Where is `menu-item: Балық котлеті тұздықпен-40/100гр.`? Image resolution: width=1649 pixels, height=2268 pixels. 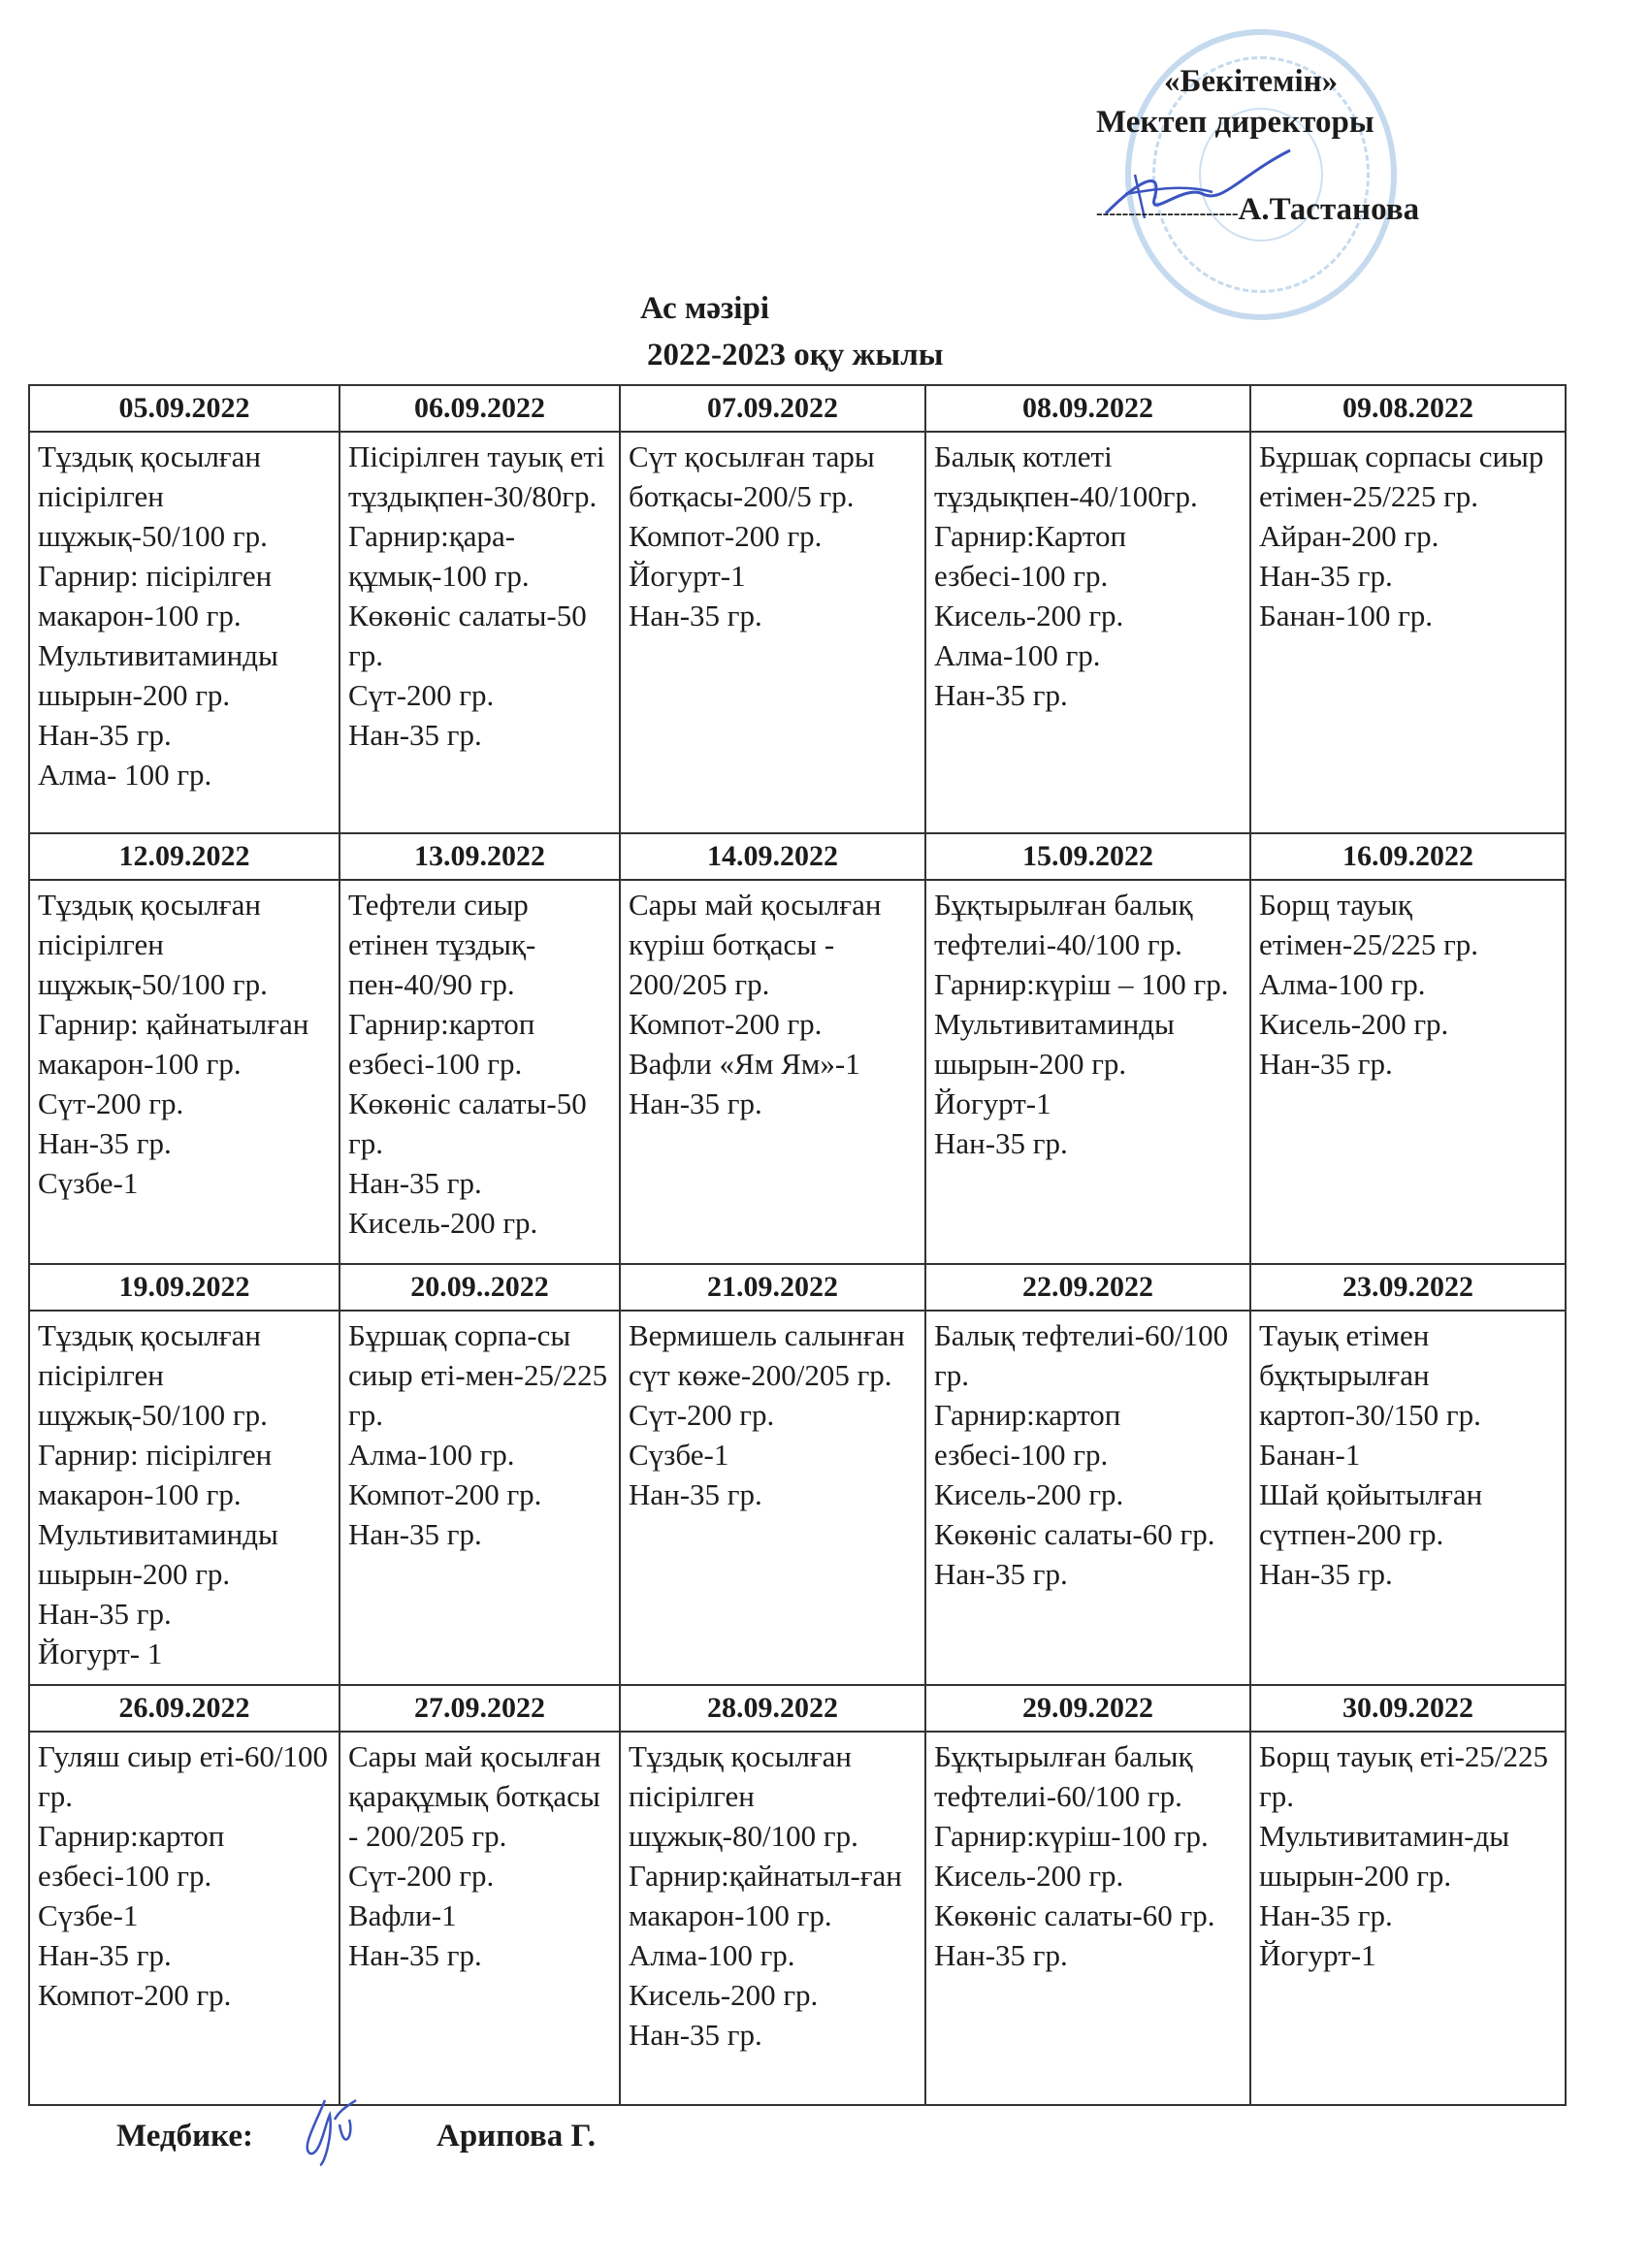 menu-item: Балық котлеті тұздықпен-40/100гр. is located at coordinates (1066, 476).